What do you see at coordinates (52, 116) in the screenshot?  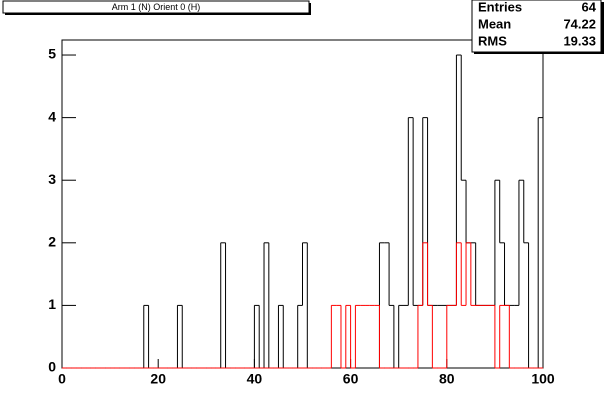 I see `y-tick-label: 4` at bounding box center [52, 116].